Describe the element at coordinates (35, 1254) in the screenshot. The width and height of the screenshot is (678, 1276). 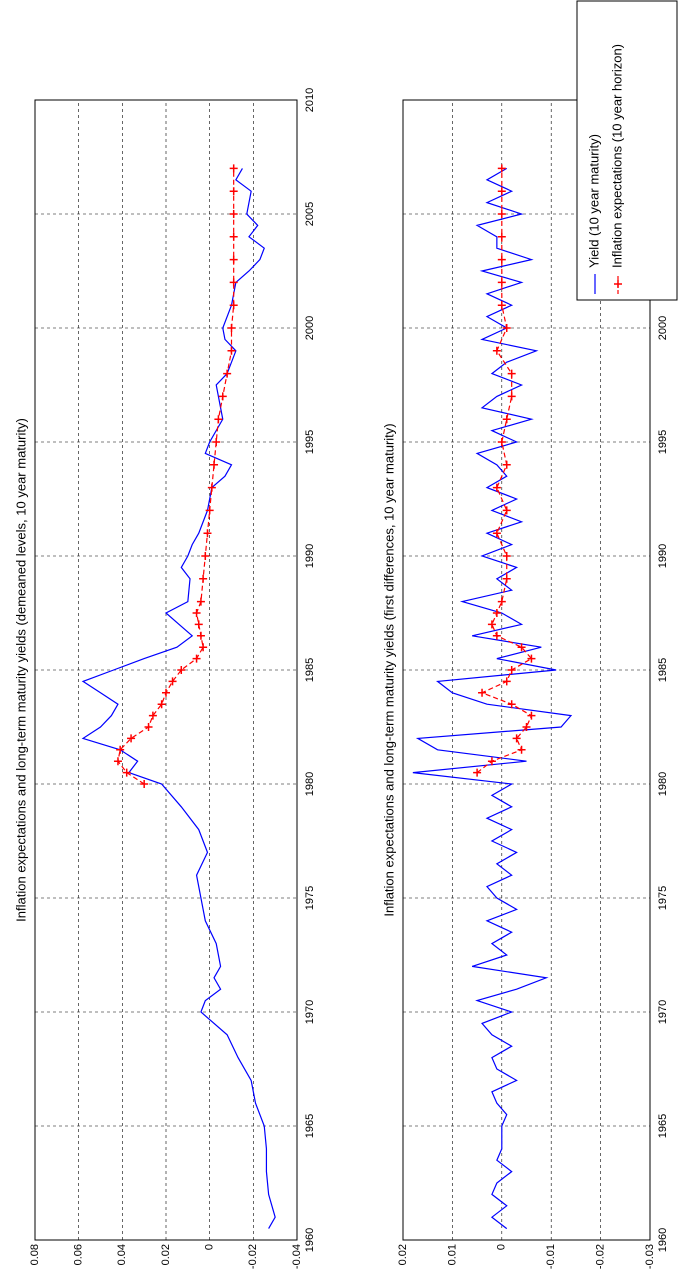
I see `y-tick-label: 0.08` at that location.